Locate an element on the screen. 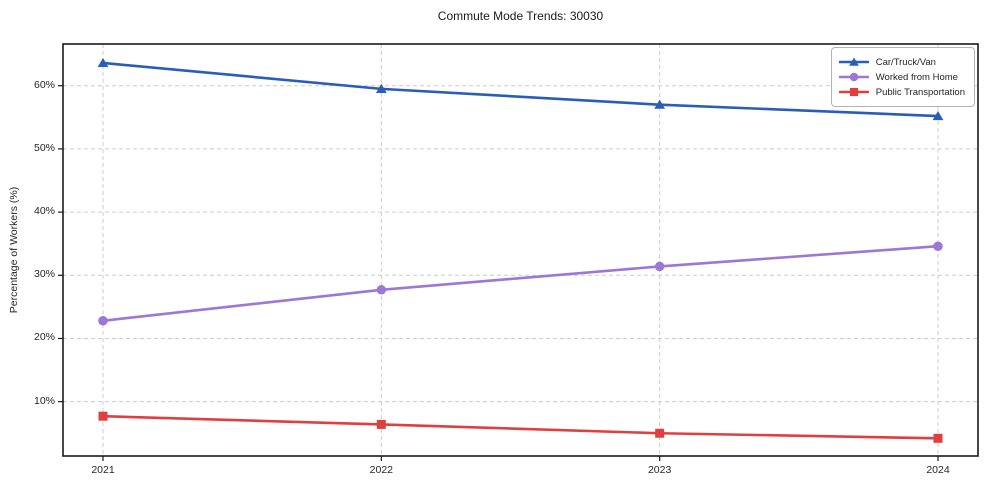  x-tick-label: 2024 is located at coordinates (938, 470).